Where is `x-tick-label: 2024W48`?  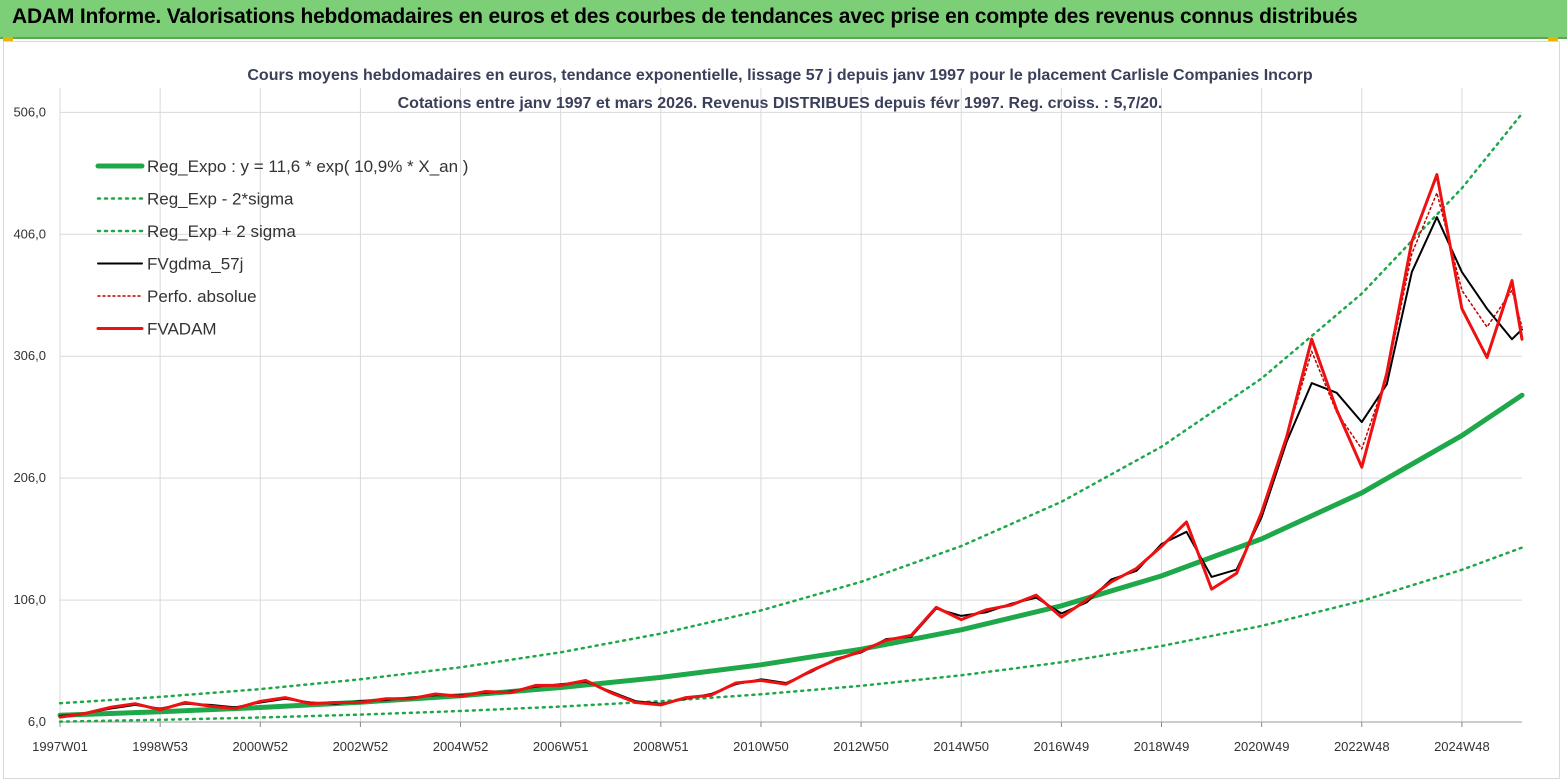 x-tick-label: 2024W48 is located at coordinates (1462, 746).